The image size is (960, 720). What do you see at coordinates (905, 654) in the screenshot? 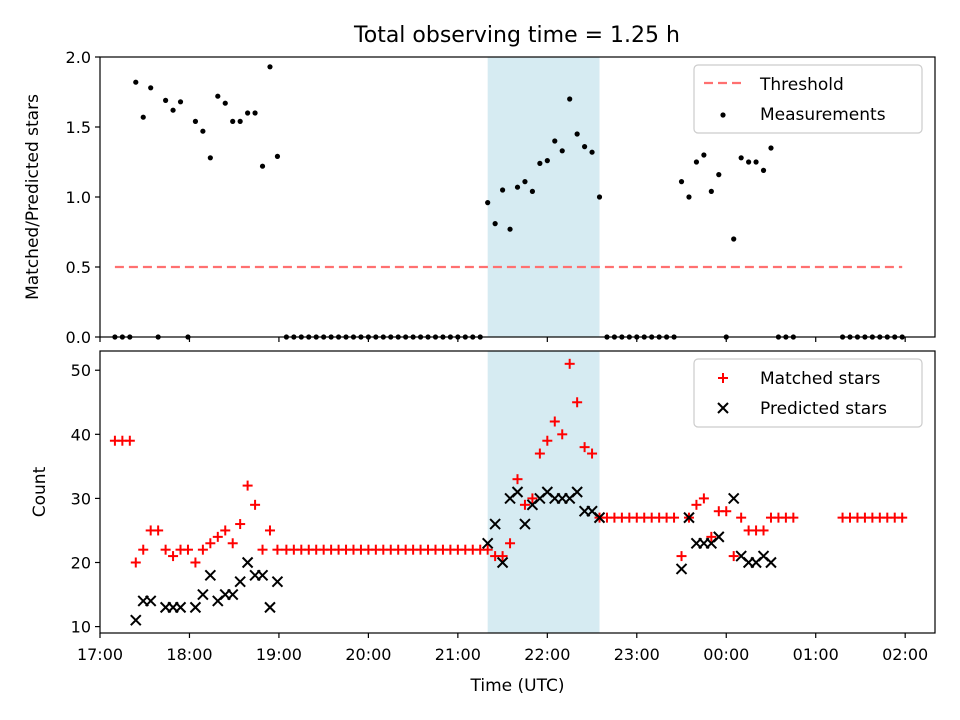
I see `x-tick-label: 02:00` at bounding box center [905, 654].